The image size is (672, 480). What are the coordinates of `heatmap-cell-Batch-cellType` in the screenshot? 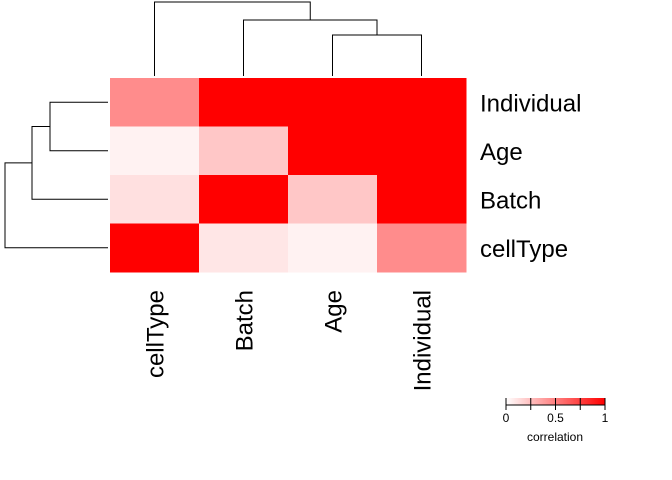 It's located at (155, 199).